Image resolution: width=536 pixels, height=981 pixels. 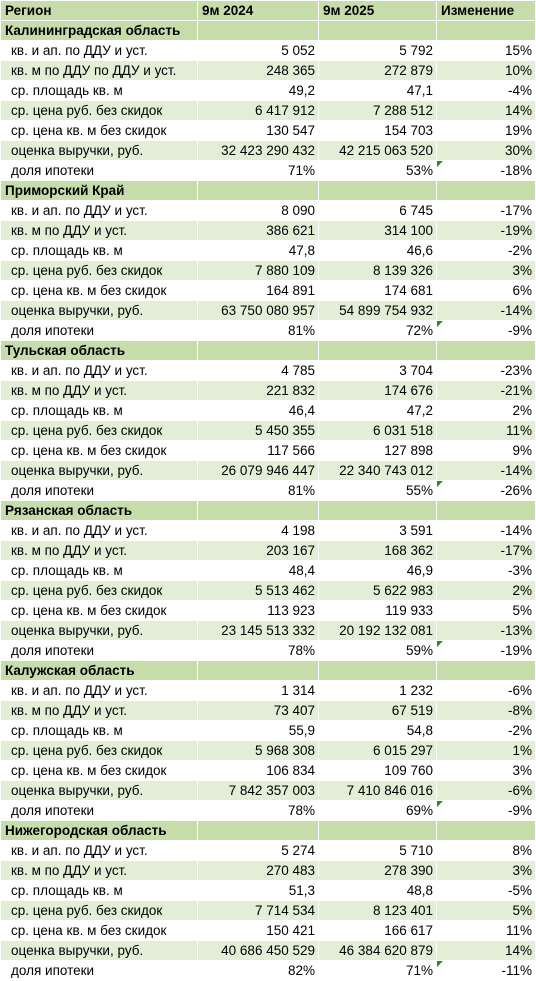 What do you see at coordinates (377, 450) in the screenshot?
I see `value-2025-cell: 127 898` at bounding box center [377, 450].